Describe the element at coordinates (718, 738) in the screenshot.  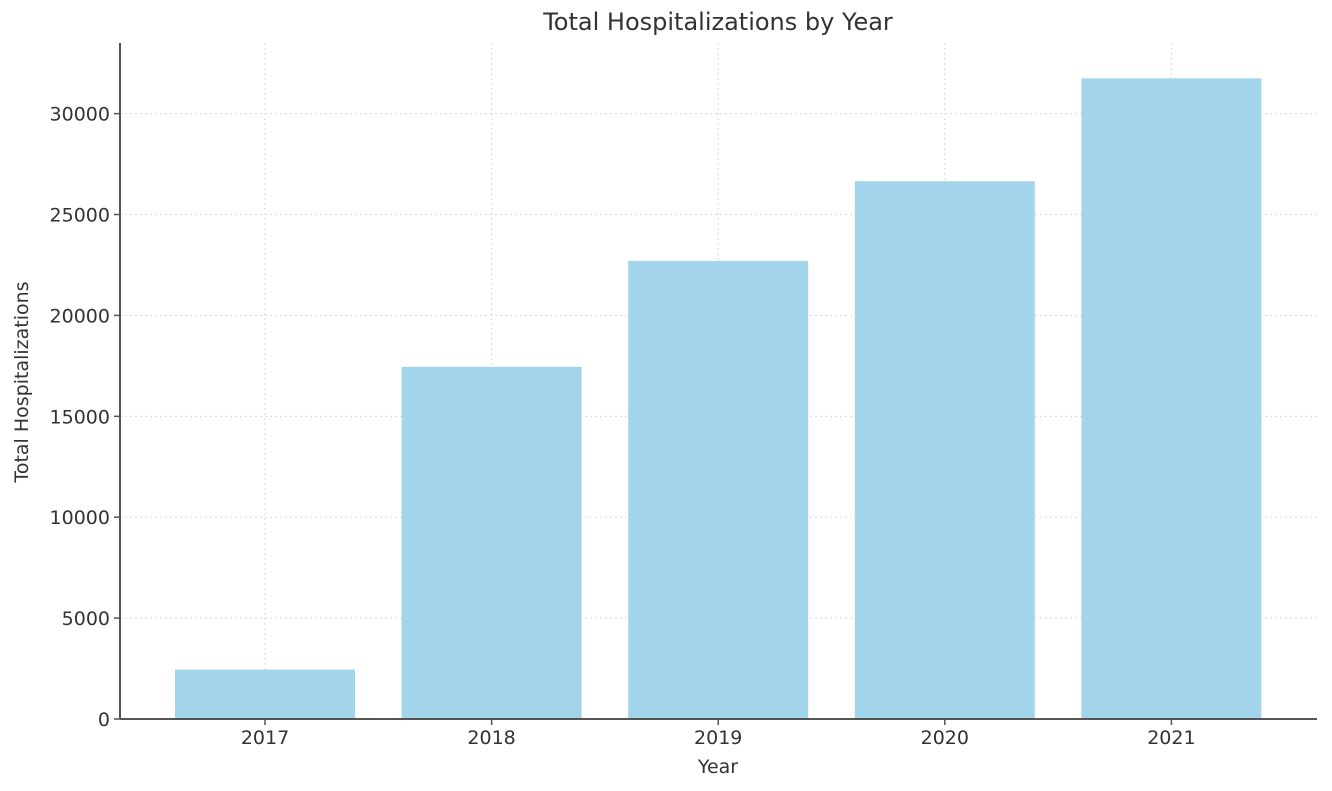
I see `x-tick-label: 2019` at that location.